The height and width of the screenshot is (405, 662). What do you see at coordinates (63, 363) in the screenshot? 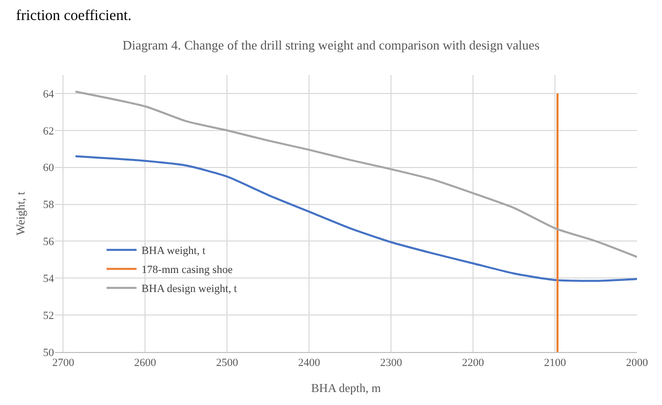
I see `x-tick-label: 2700` at bounding box center [63, 363].